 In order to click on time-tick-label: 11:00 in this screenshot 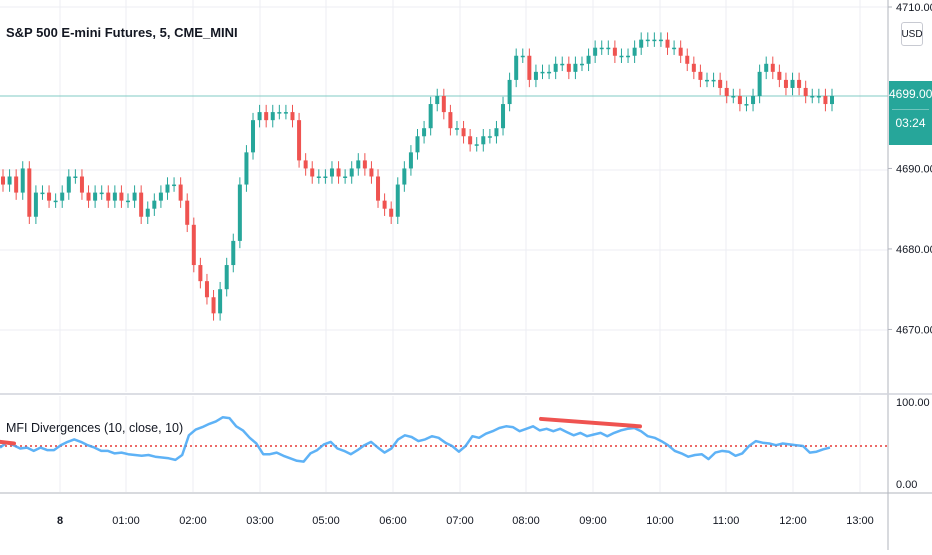, I will do `click(726, 521)`.